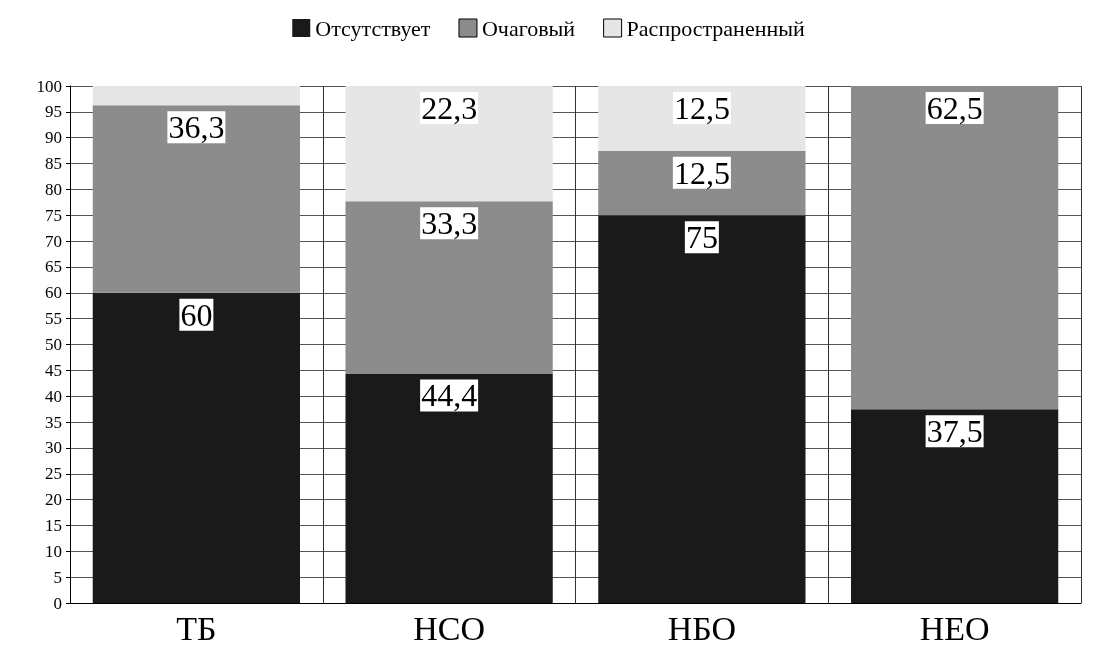 Image resolution: width=1097 pixels, height=659 pixels. What do you see at coordinates (53, 474) in the screenshot?
I see `y-tick-label: 25` at bounding box center [53, 474].